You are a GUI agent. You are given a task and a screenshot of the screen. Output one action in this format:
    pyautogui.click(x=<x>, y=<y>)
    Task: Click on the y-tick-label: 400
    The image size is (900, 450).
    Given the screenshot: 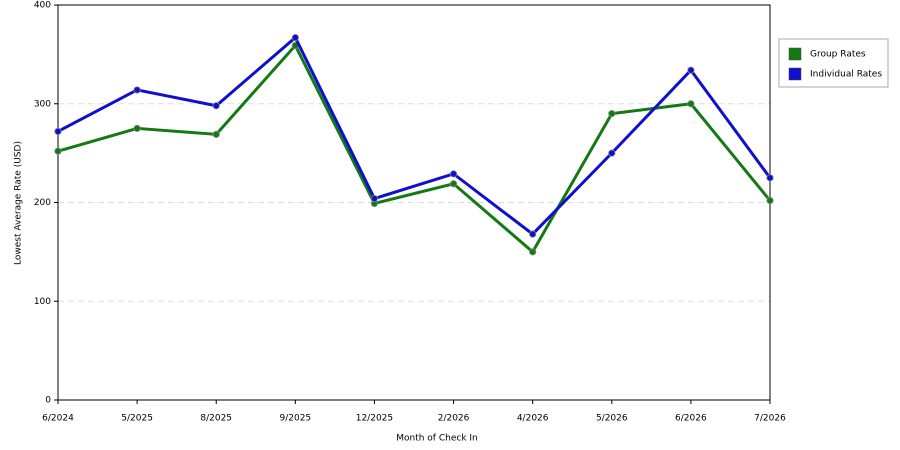 What is the action you would take?
    pyautogui.click(x=42, y=6)
    